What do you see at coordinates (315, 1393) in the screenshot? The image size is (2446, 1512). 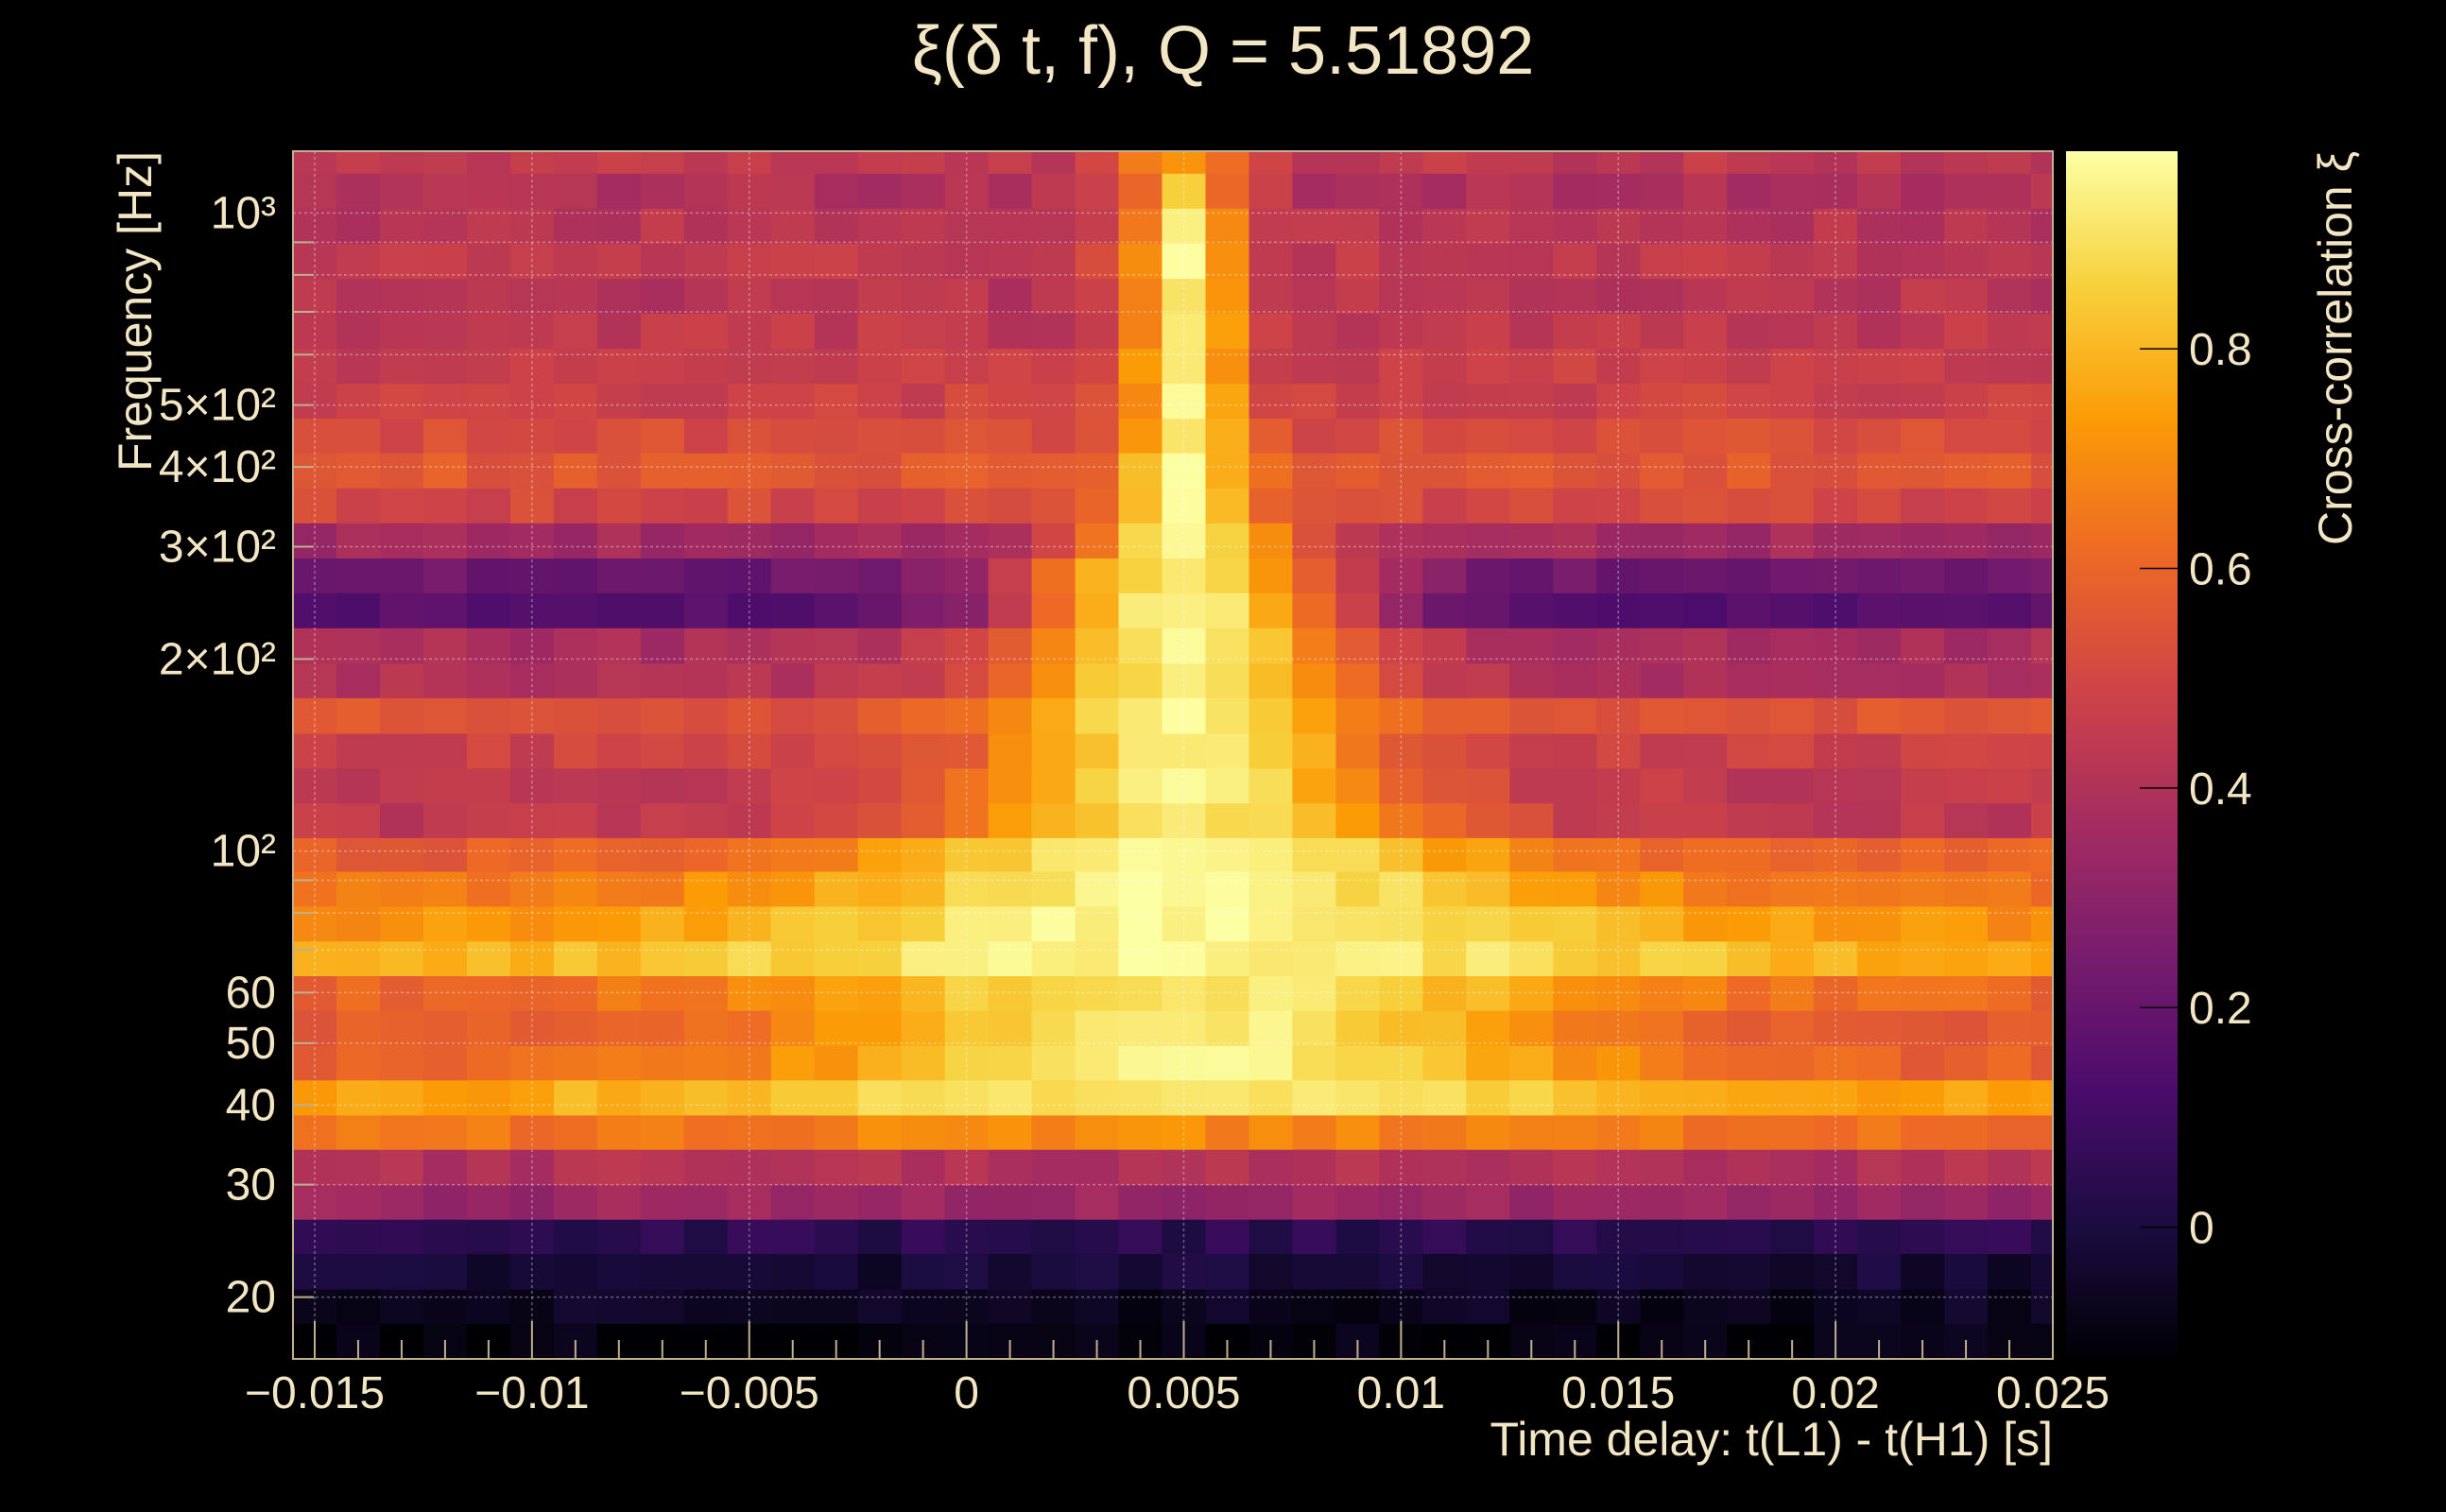 I see `x-tick-label: −0.015` at bounding box center [315, 1393].